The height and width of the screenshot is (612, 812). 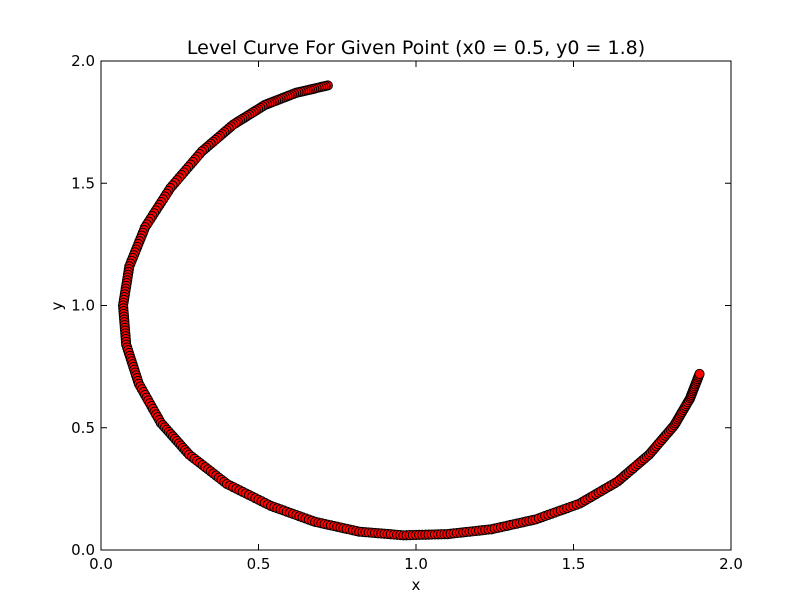 I want to click on x-tick-label: 2.0, so click(x=731, y=564).